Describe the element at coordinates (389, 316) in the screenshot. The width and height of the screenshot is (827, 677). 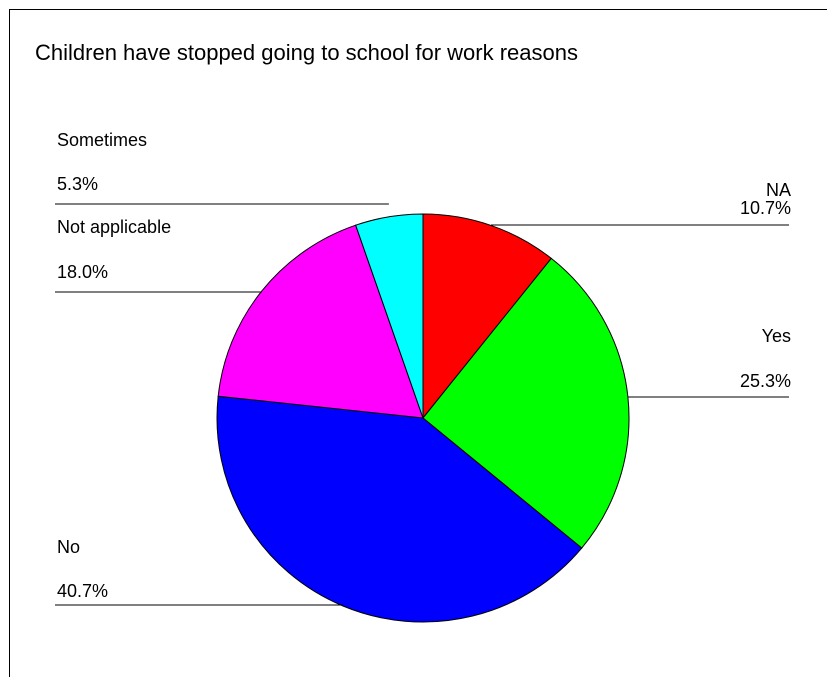
I see `pie-slice-sometimes` at that location.